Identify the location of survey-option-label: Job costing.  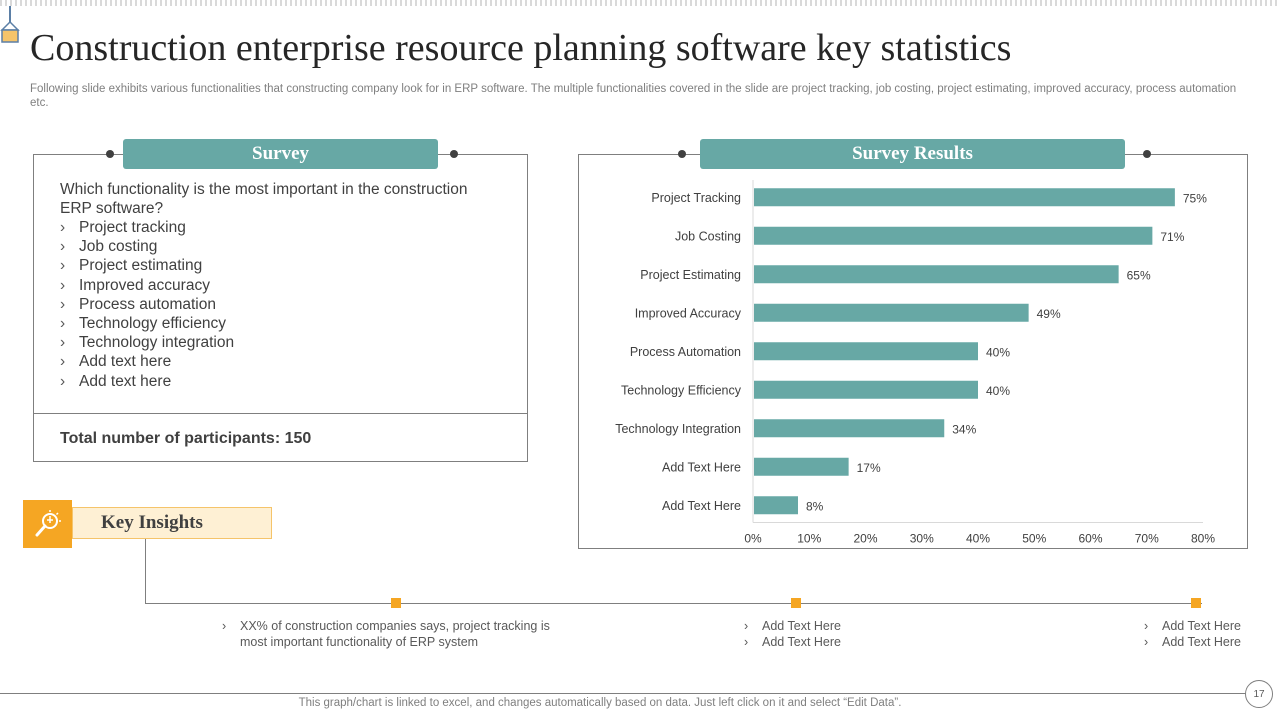
(118, 247).